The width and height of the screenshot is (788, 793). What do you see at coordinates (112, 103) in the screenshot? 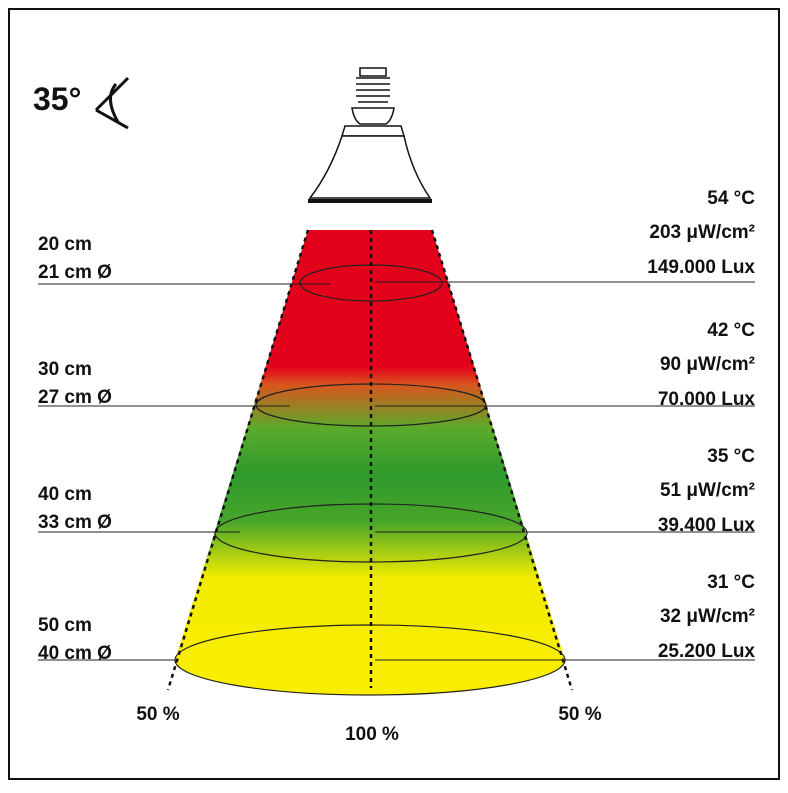
I see `angle-icon` at bounding box center [112, 103].